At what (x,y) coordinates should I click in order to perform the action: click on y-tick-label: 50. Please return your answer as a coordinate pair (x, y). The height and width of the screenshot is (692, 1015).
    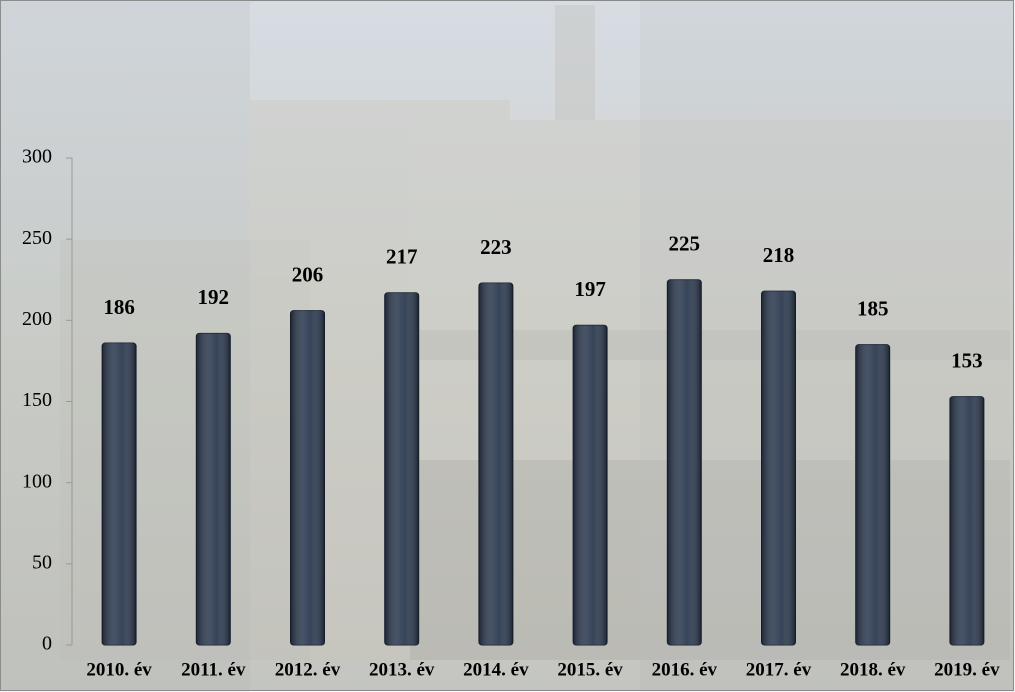
    Looking at the image, I should click on (42, 562).